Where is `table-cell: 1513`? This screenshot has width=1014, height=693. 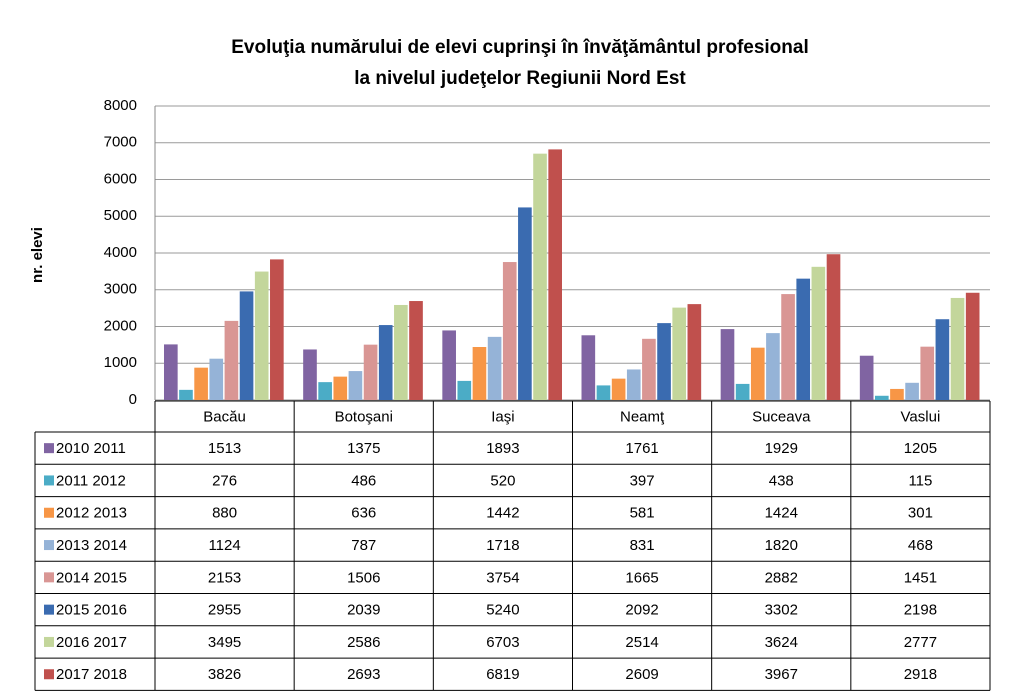 table-cell: 1513 is located at coordinates (224, 448).